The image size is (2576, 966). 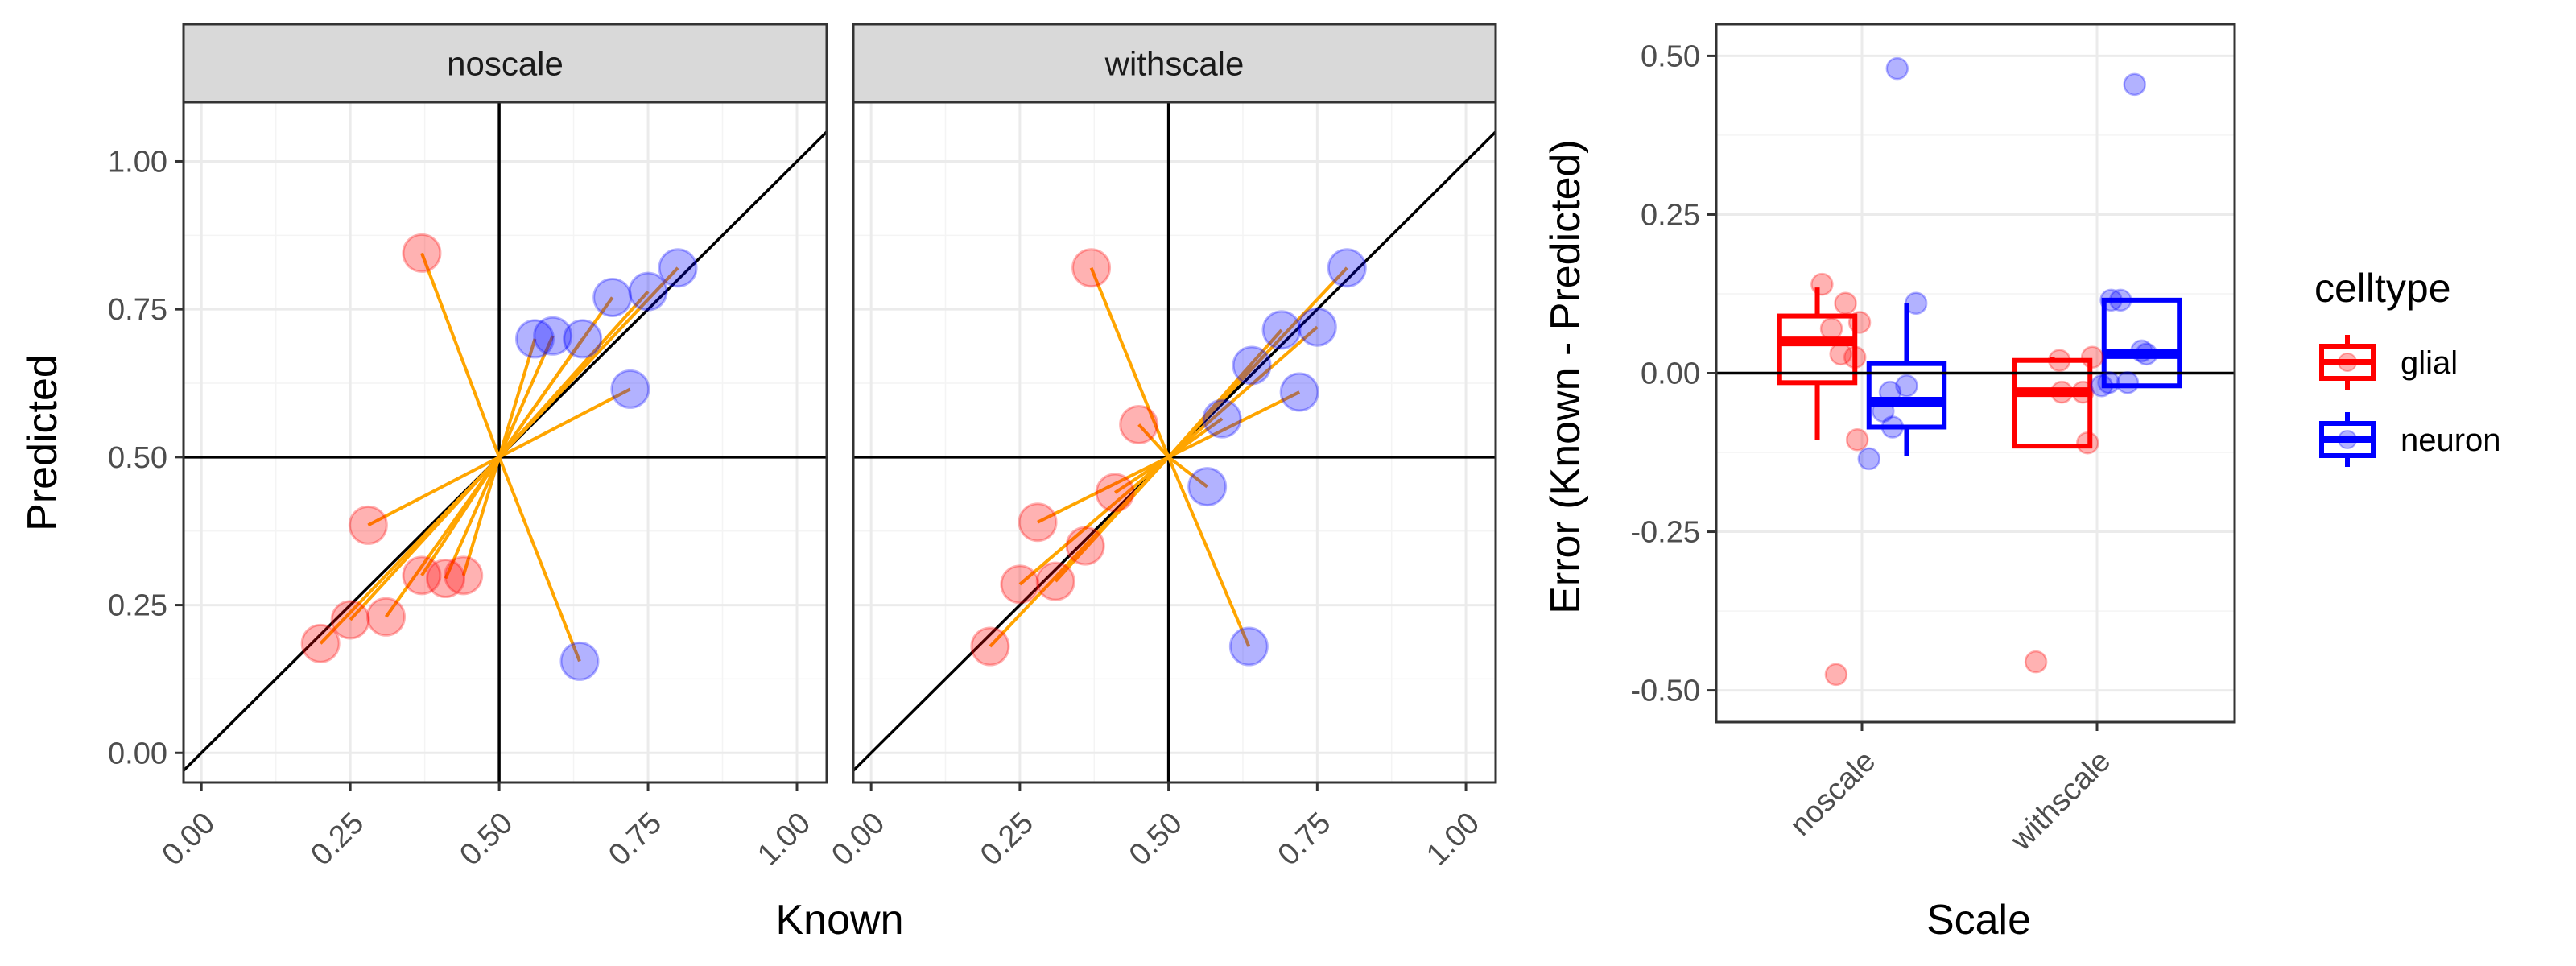 What do you see at coordinates (2410, 401) in the screenshot?
I see `legend: glial neuron` at bounding box center [2410, 401].